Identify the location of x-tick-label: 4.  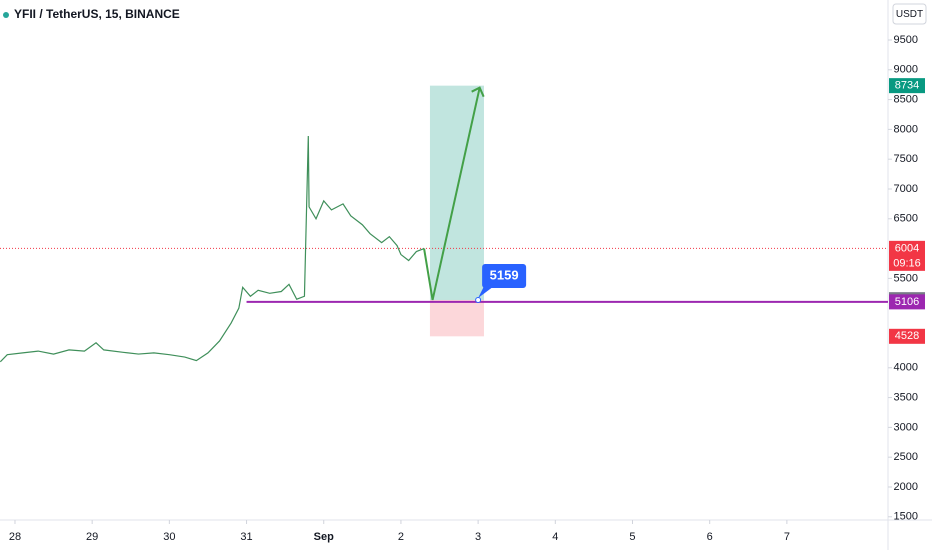
(555, 537).